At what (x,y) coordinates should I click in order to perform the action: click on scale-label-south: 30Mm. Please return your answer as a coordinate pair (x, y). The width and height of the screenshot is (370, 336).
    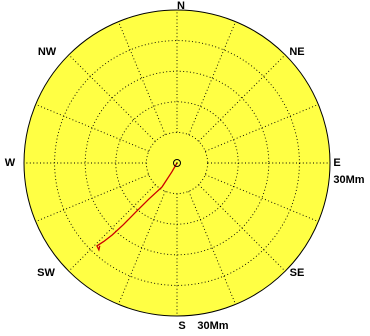
    Looking at the image, I should click on (212, 326).